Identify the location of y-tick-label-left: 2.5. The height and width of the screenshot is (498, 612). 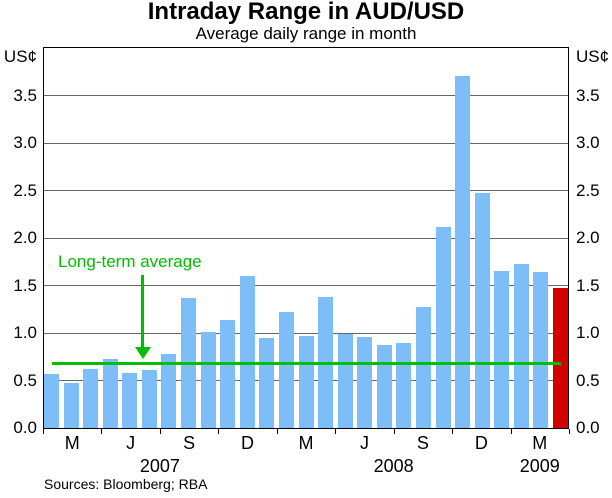
(25, 190).